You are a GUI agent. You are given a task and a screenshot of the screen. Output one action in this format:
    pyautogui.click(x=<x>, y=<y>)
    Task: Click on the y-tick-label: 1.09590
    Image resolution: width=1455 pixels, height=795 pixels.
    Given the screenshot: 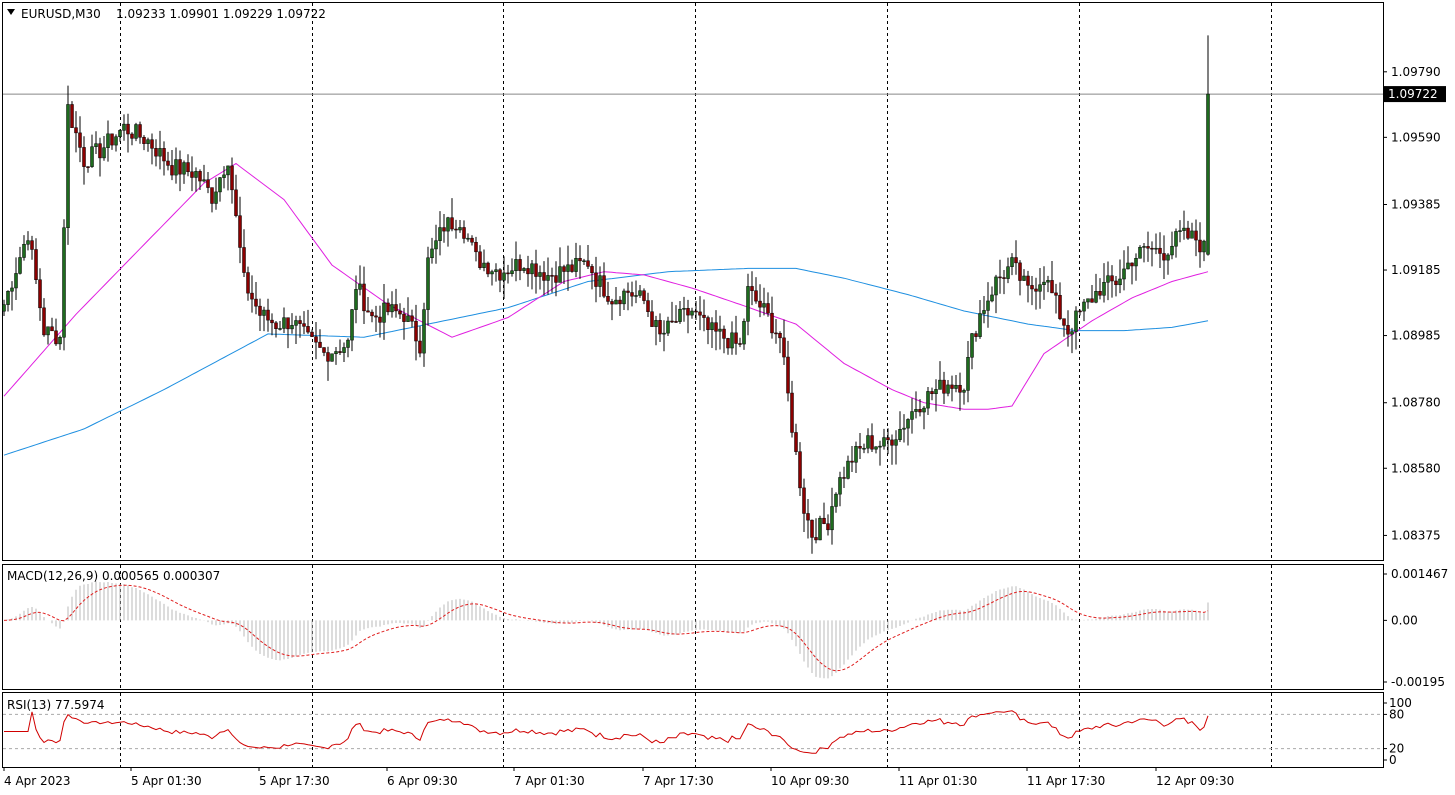 What is the action you would take?
    pyautogui.click(x=1416, y=137)
    